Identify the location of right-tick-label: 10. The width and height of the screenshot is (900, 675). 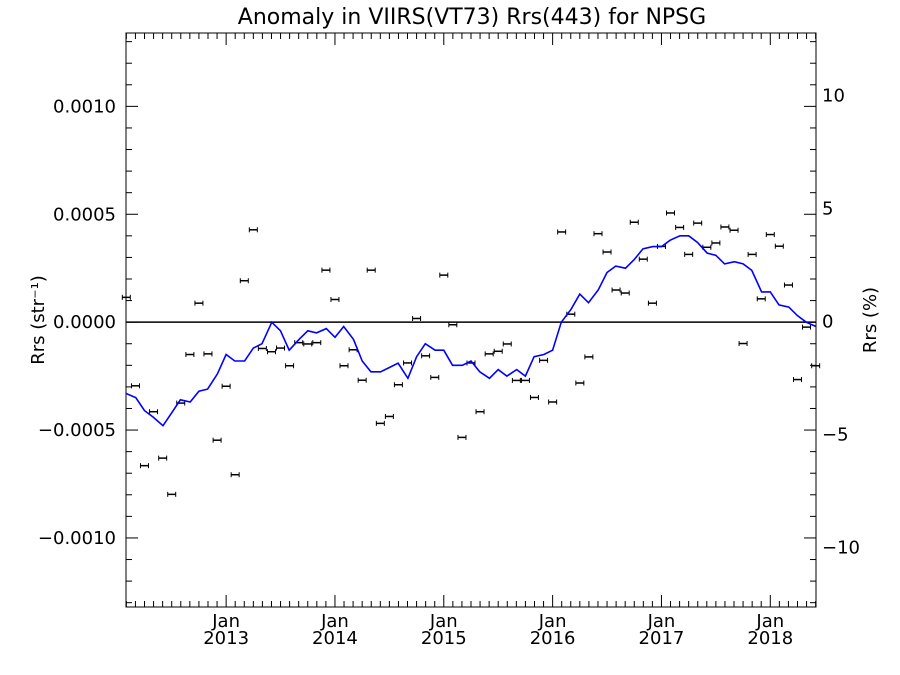
(833, 95).